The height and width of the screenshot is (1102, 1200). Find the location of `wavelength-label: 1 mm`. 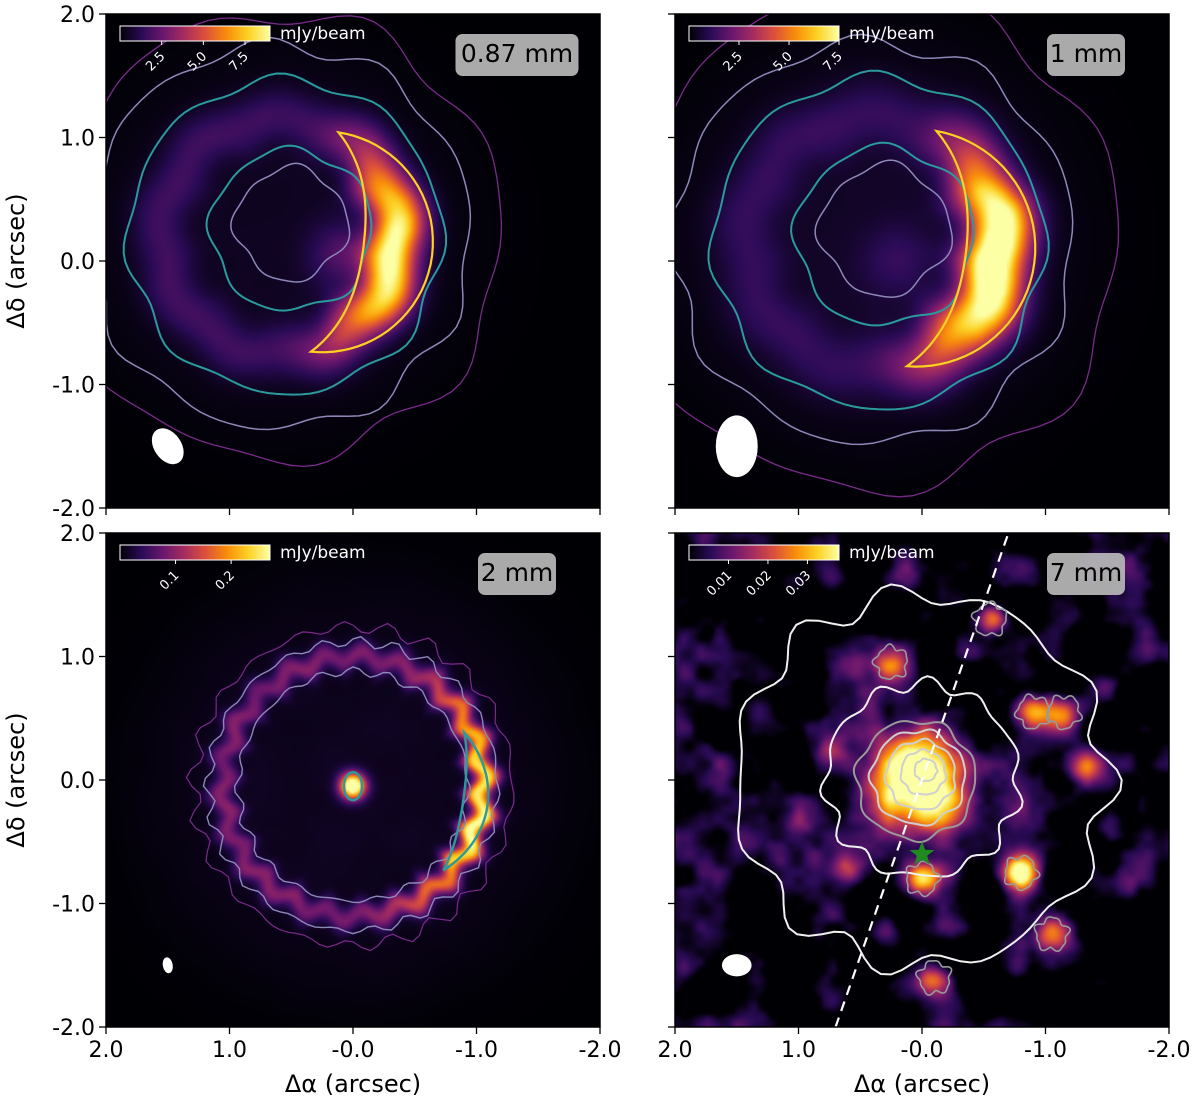

wavelength-label: 1 mm is located at coordinates (1086, 53).